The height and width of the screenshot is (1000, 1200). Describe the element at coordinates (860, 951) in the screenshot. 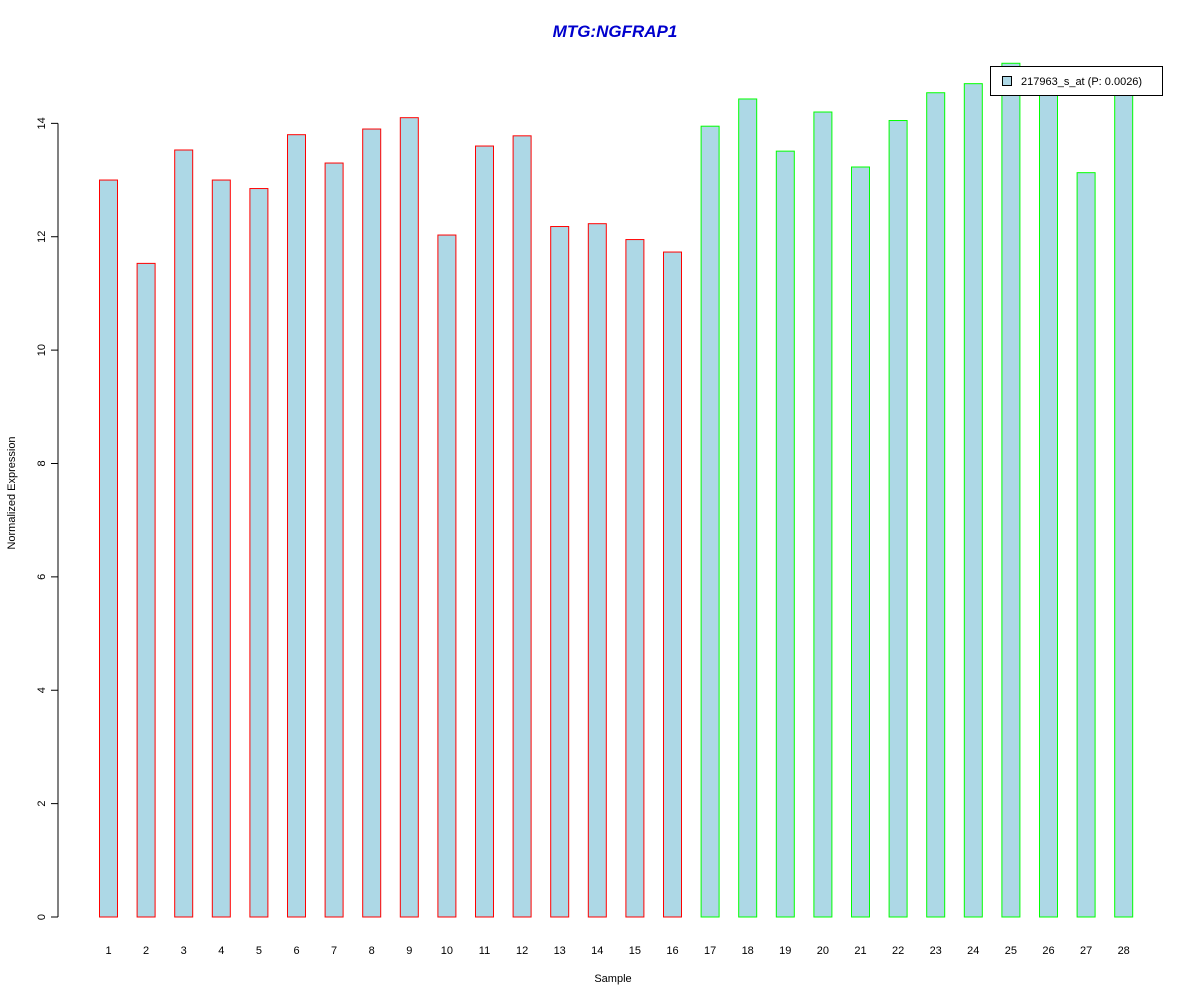

I see `x-tick-label: 21` at that location.